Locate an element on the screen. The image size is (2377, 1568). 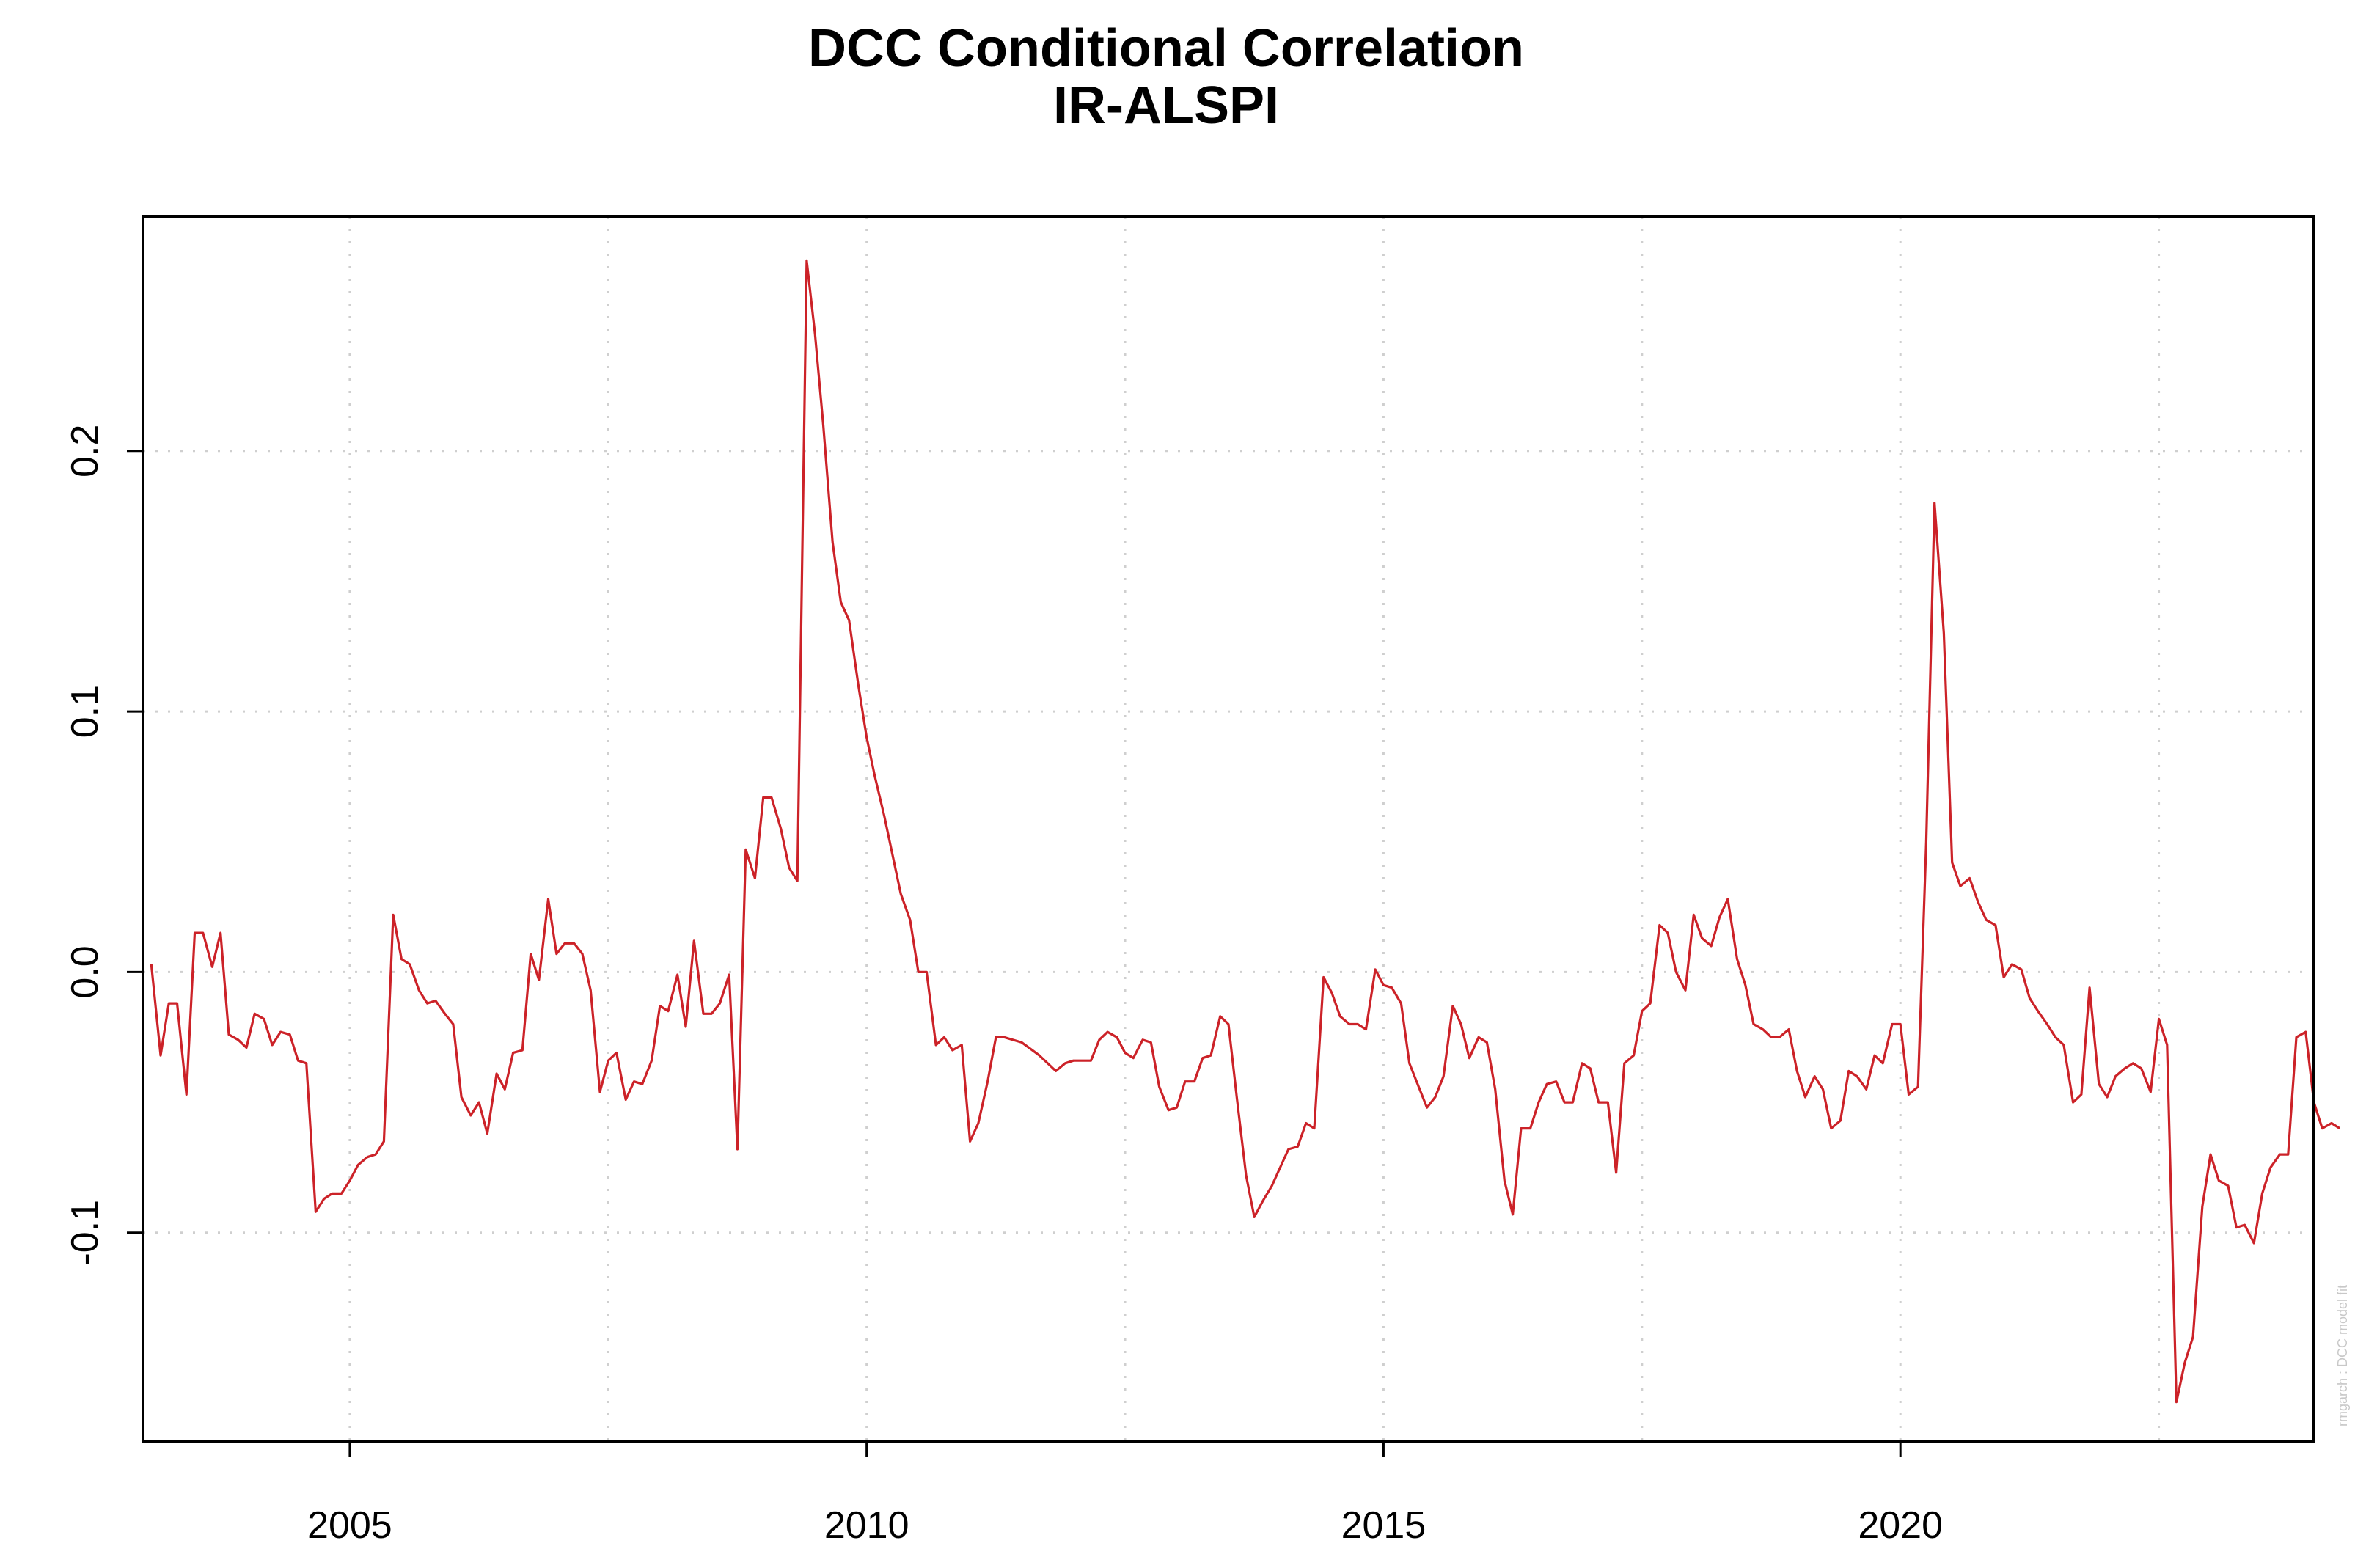
footnote: rmgarch : DCC model fit is located at coordinates (2342, 1355).